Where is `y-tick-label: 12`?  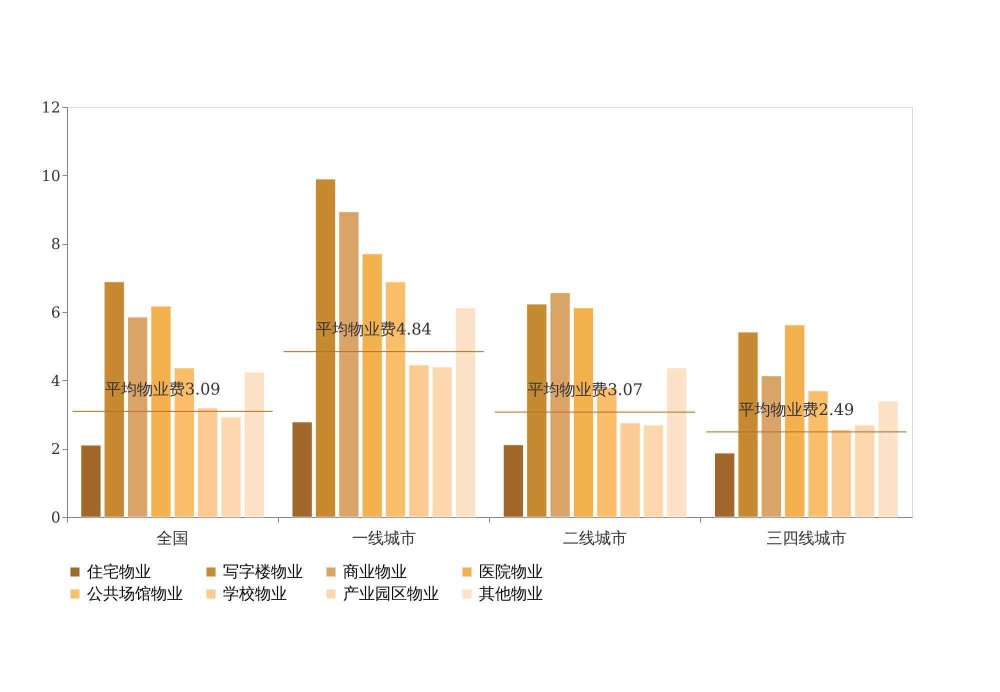 y-tick-label: 12 is located at coordinates (50, 107).